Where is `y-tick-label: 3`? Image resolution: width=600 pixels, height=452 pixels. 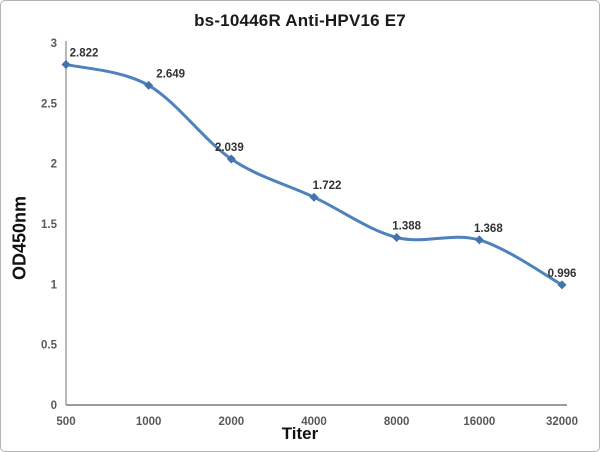 y-tick-label: 3 is located at coordinates (54, 44).